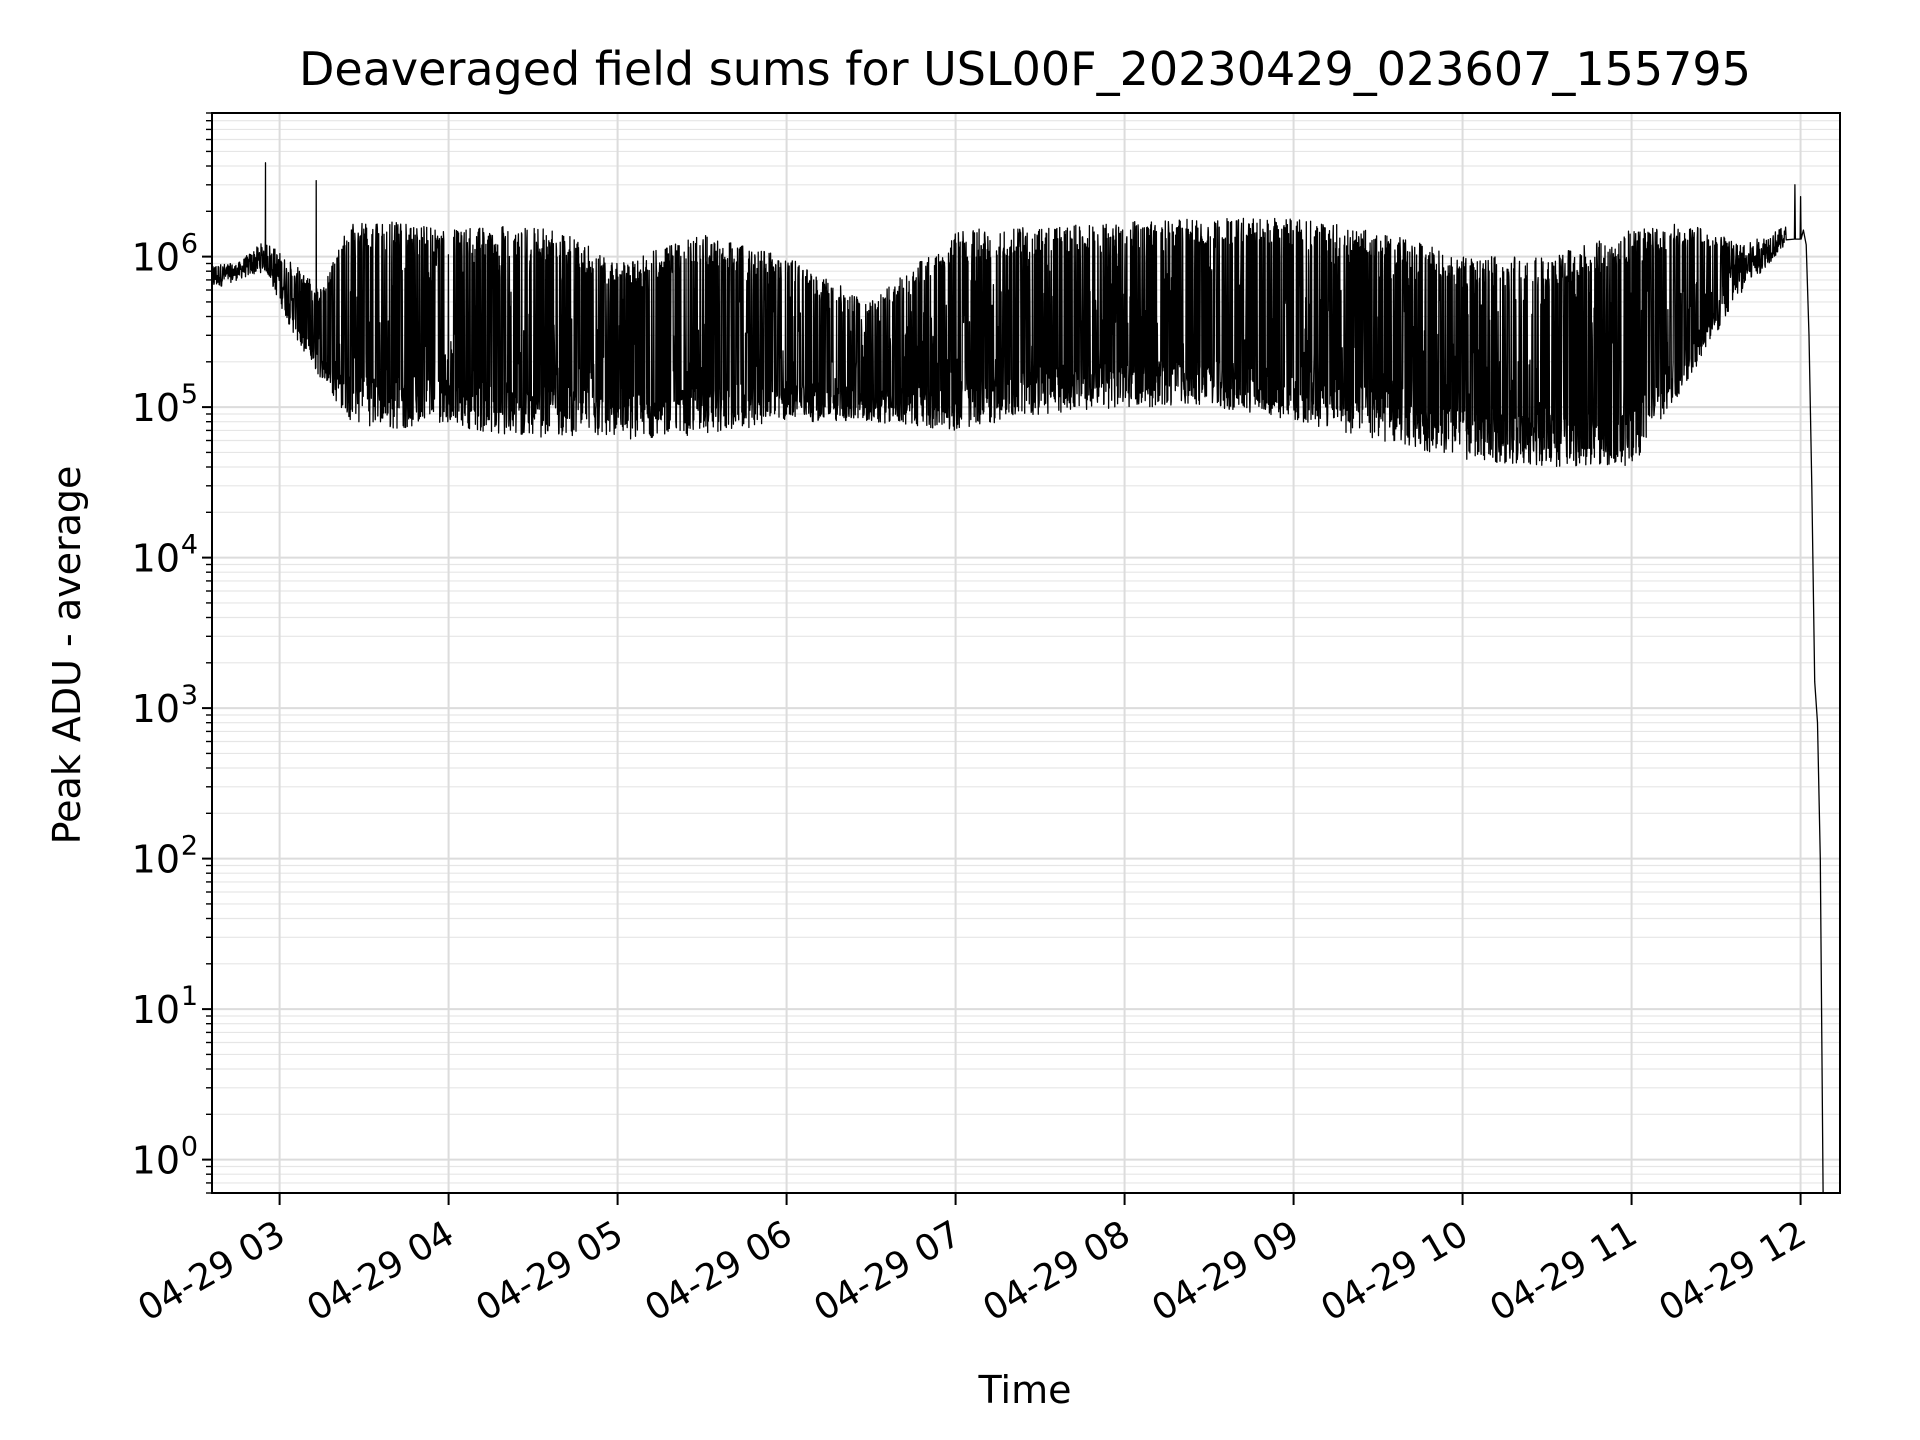 The width and height of the screenshot is (1920, 1440). Describe the element at coordinates (1025, 1390) in the screenshot. I see `x-axis-label: Time` at that location.